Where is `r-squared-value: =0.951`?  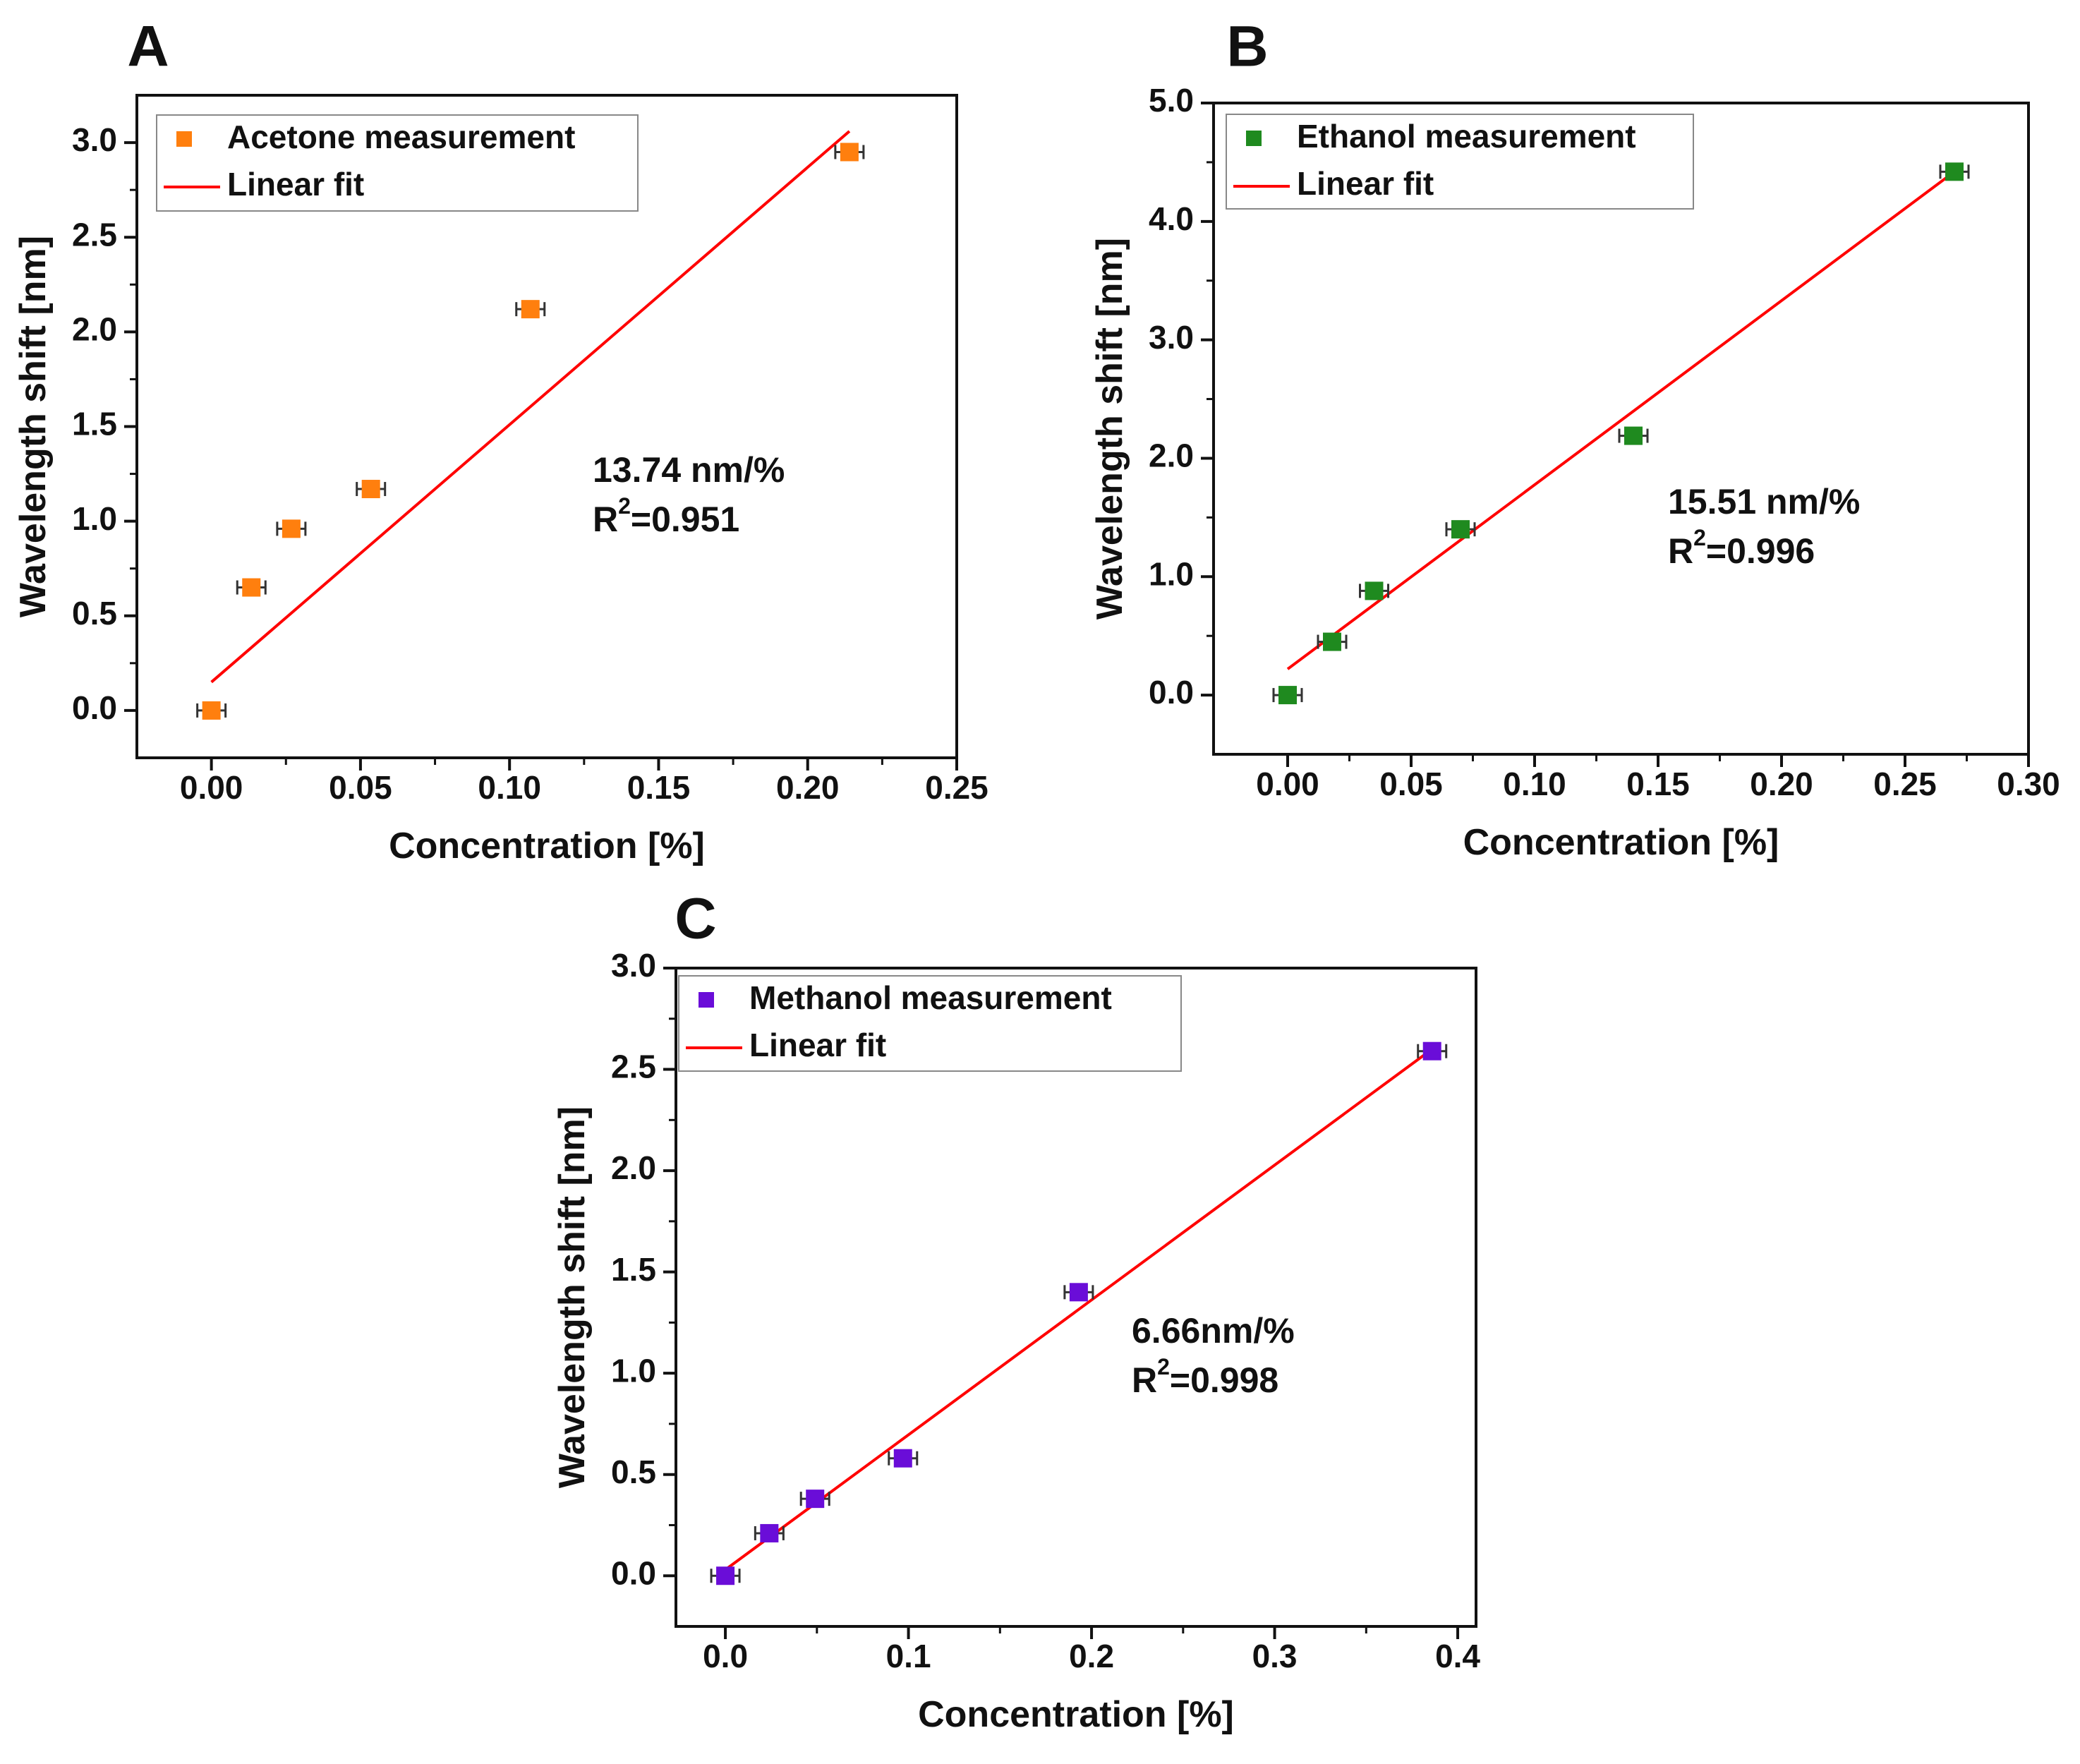 r-squared-value: =0.951 is located at coordinates (685, 519).